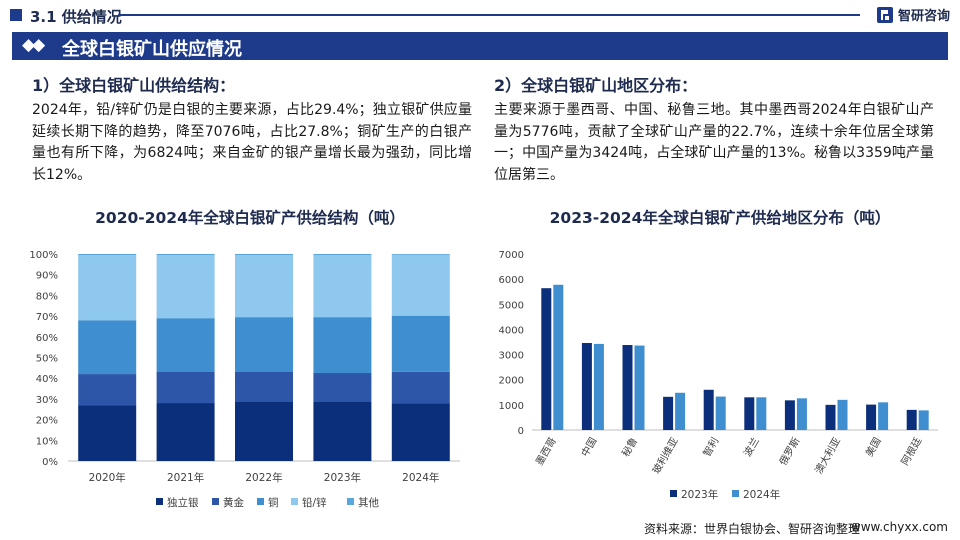 Image resolution: width=960 pixels, height=540 pixels. I want to click on x-tick-label: 美国, so click(872, 447).